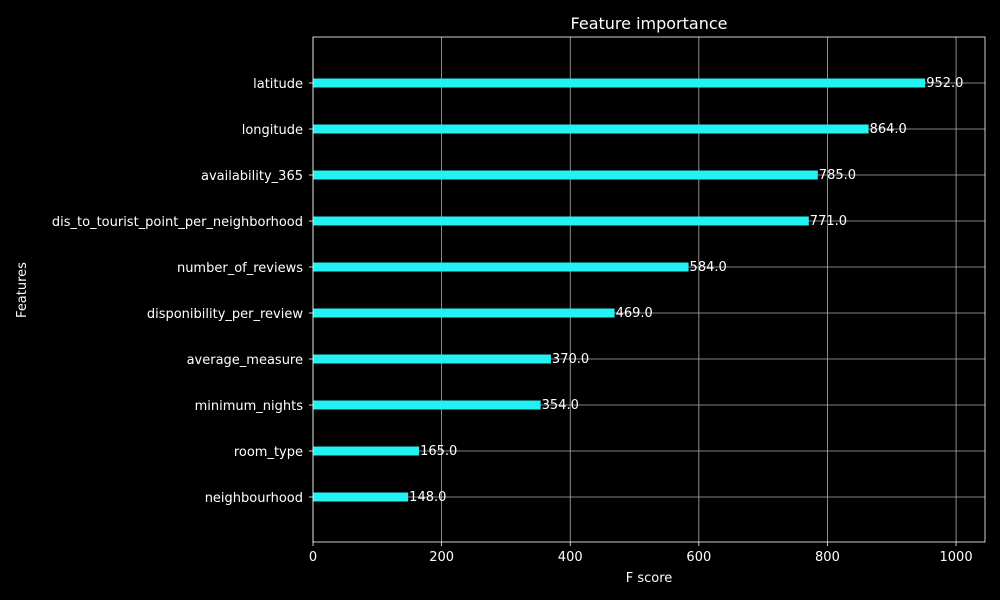  What do you see at coordinates (313, 557) in the screenshot?
I see `x-tick-label: 0` at bounding box center [313, 557].